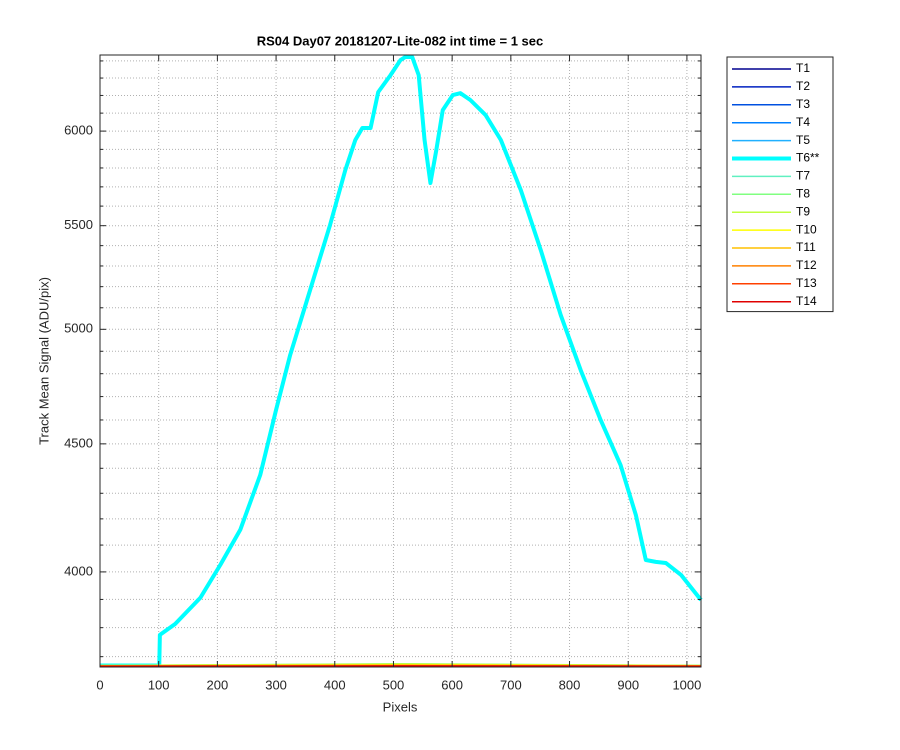  What do you see at coordinates (43, 361) in the screenshot?
I see `y-axis-label: Track Mean Signal (ADU/pix)` at bounding box center [43, 361].